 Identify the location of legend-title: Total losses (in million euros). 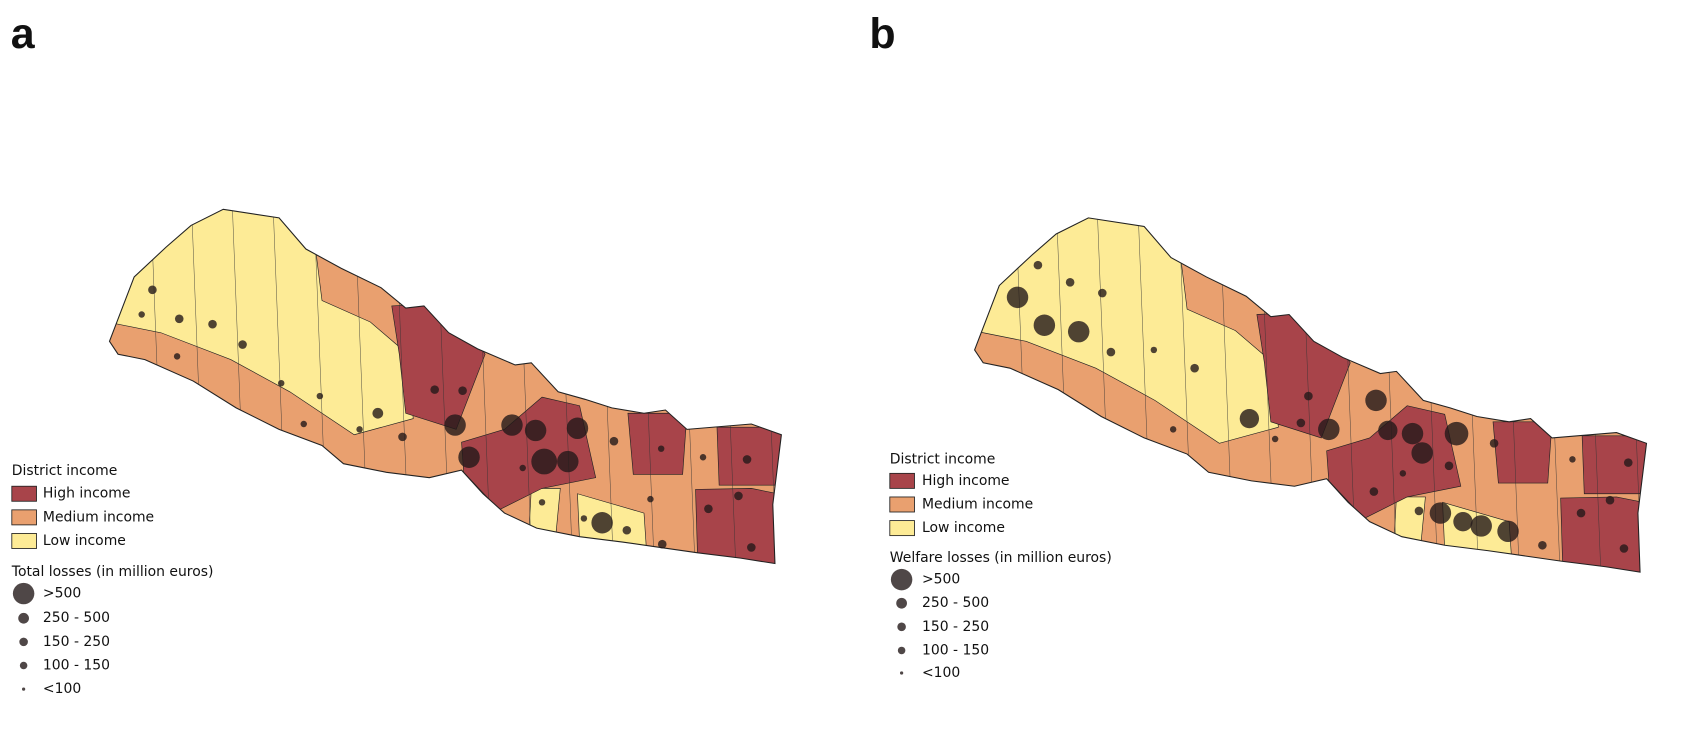
(112, 572).